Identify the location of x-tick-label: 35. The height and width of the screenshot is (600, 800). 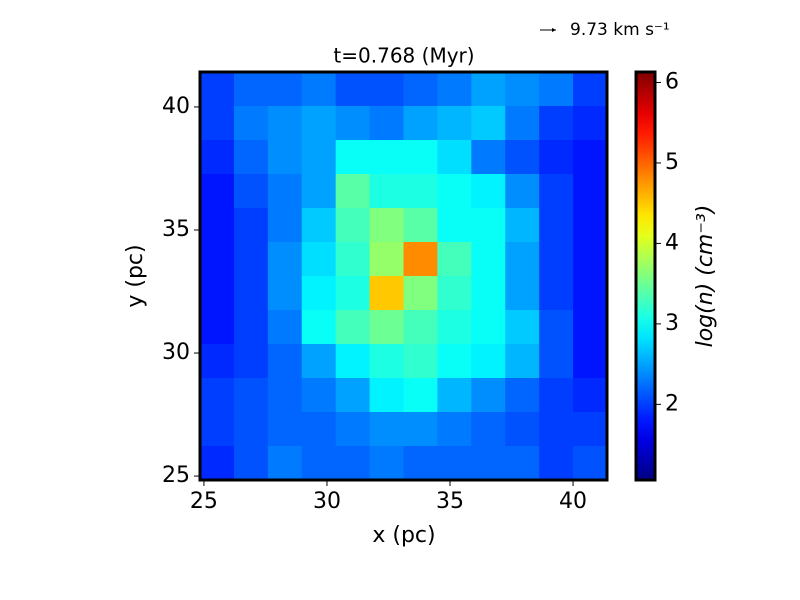
(450, 501).